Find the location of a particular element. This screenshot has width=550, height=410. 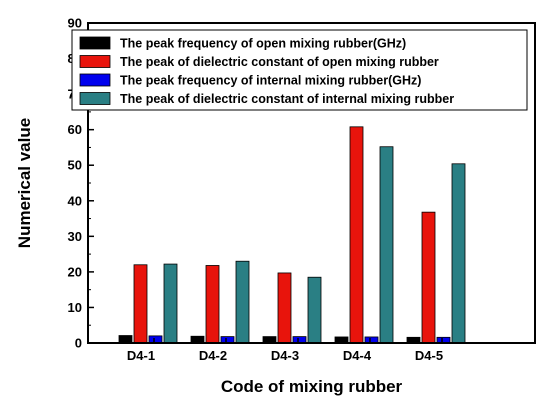

y-tick-label: 50 is located at coordinates (75, 165).